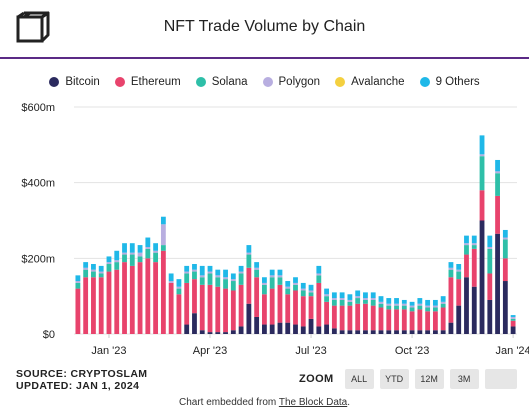 This screenshot has height=414, width=529. Describe the element at coordinates (359, 379) in the screenshot. I see `zoom-all-button: ALL` at that location.